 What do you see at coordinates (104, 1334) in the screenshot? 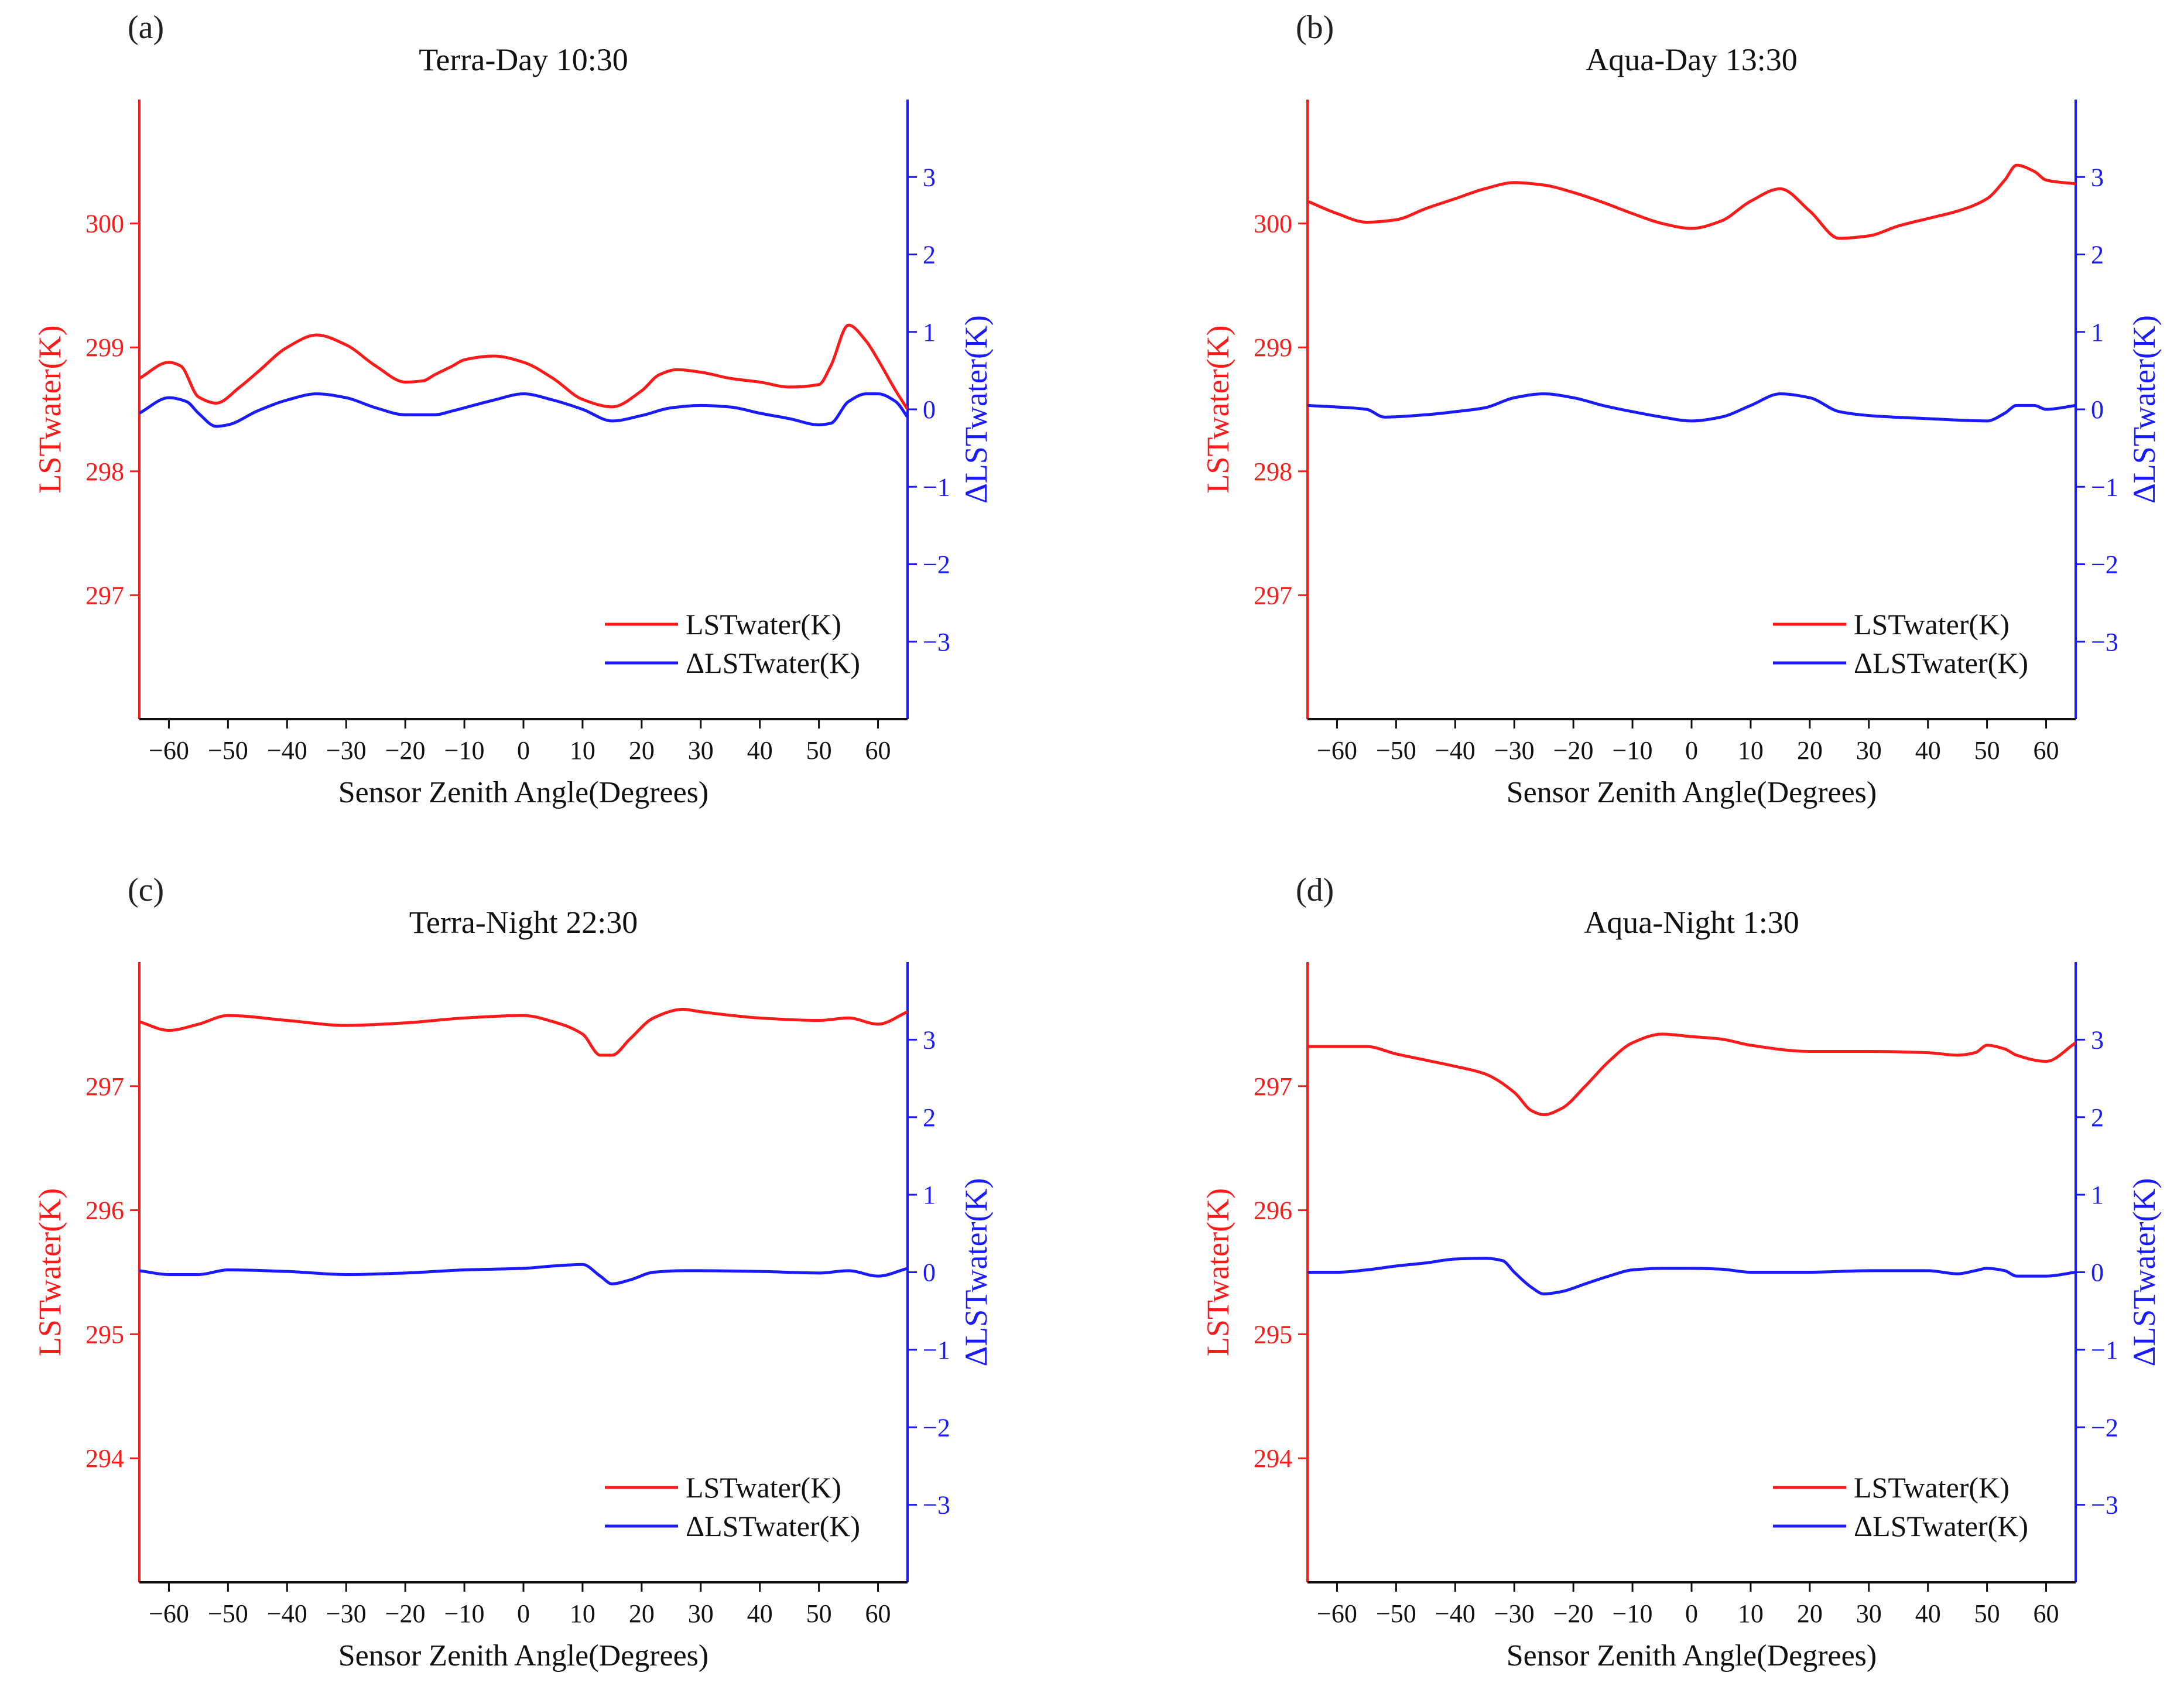
I see `left-y-tick-label: 295` at bounding box center [104, 1334].